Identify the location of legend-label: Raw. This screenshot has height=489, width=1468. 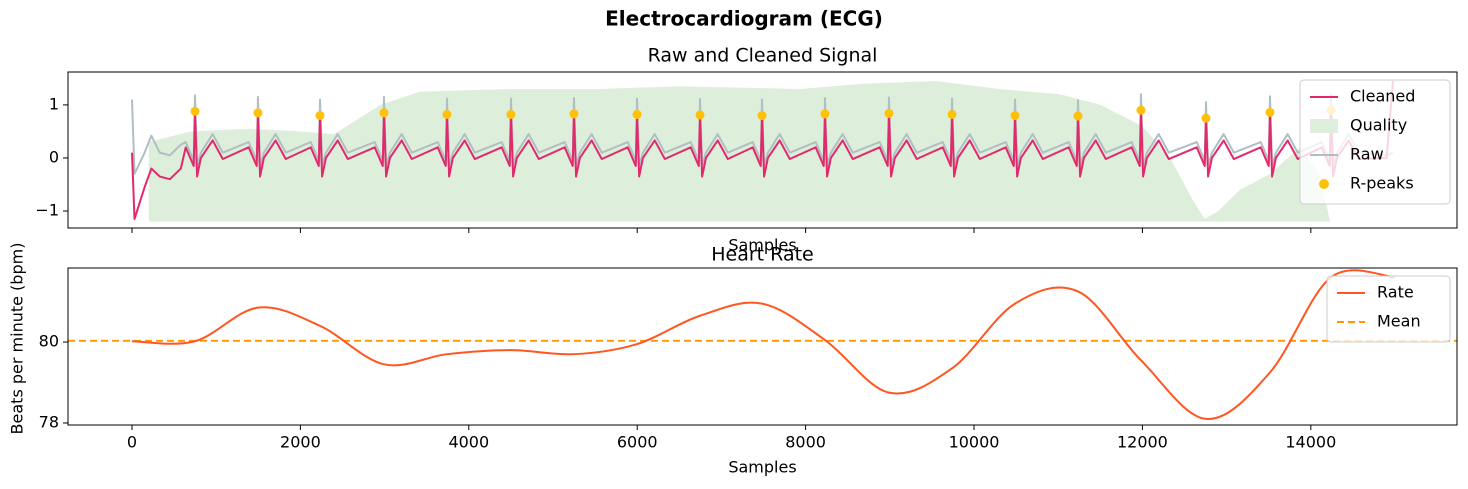
(1367, 154).